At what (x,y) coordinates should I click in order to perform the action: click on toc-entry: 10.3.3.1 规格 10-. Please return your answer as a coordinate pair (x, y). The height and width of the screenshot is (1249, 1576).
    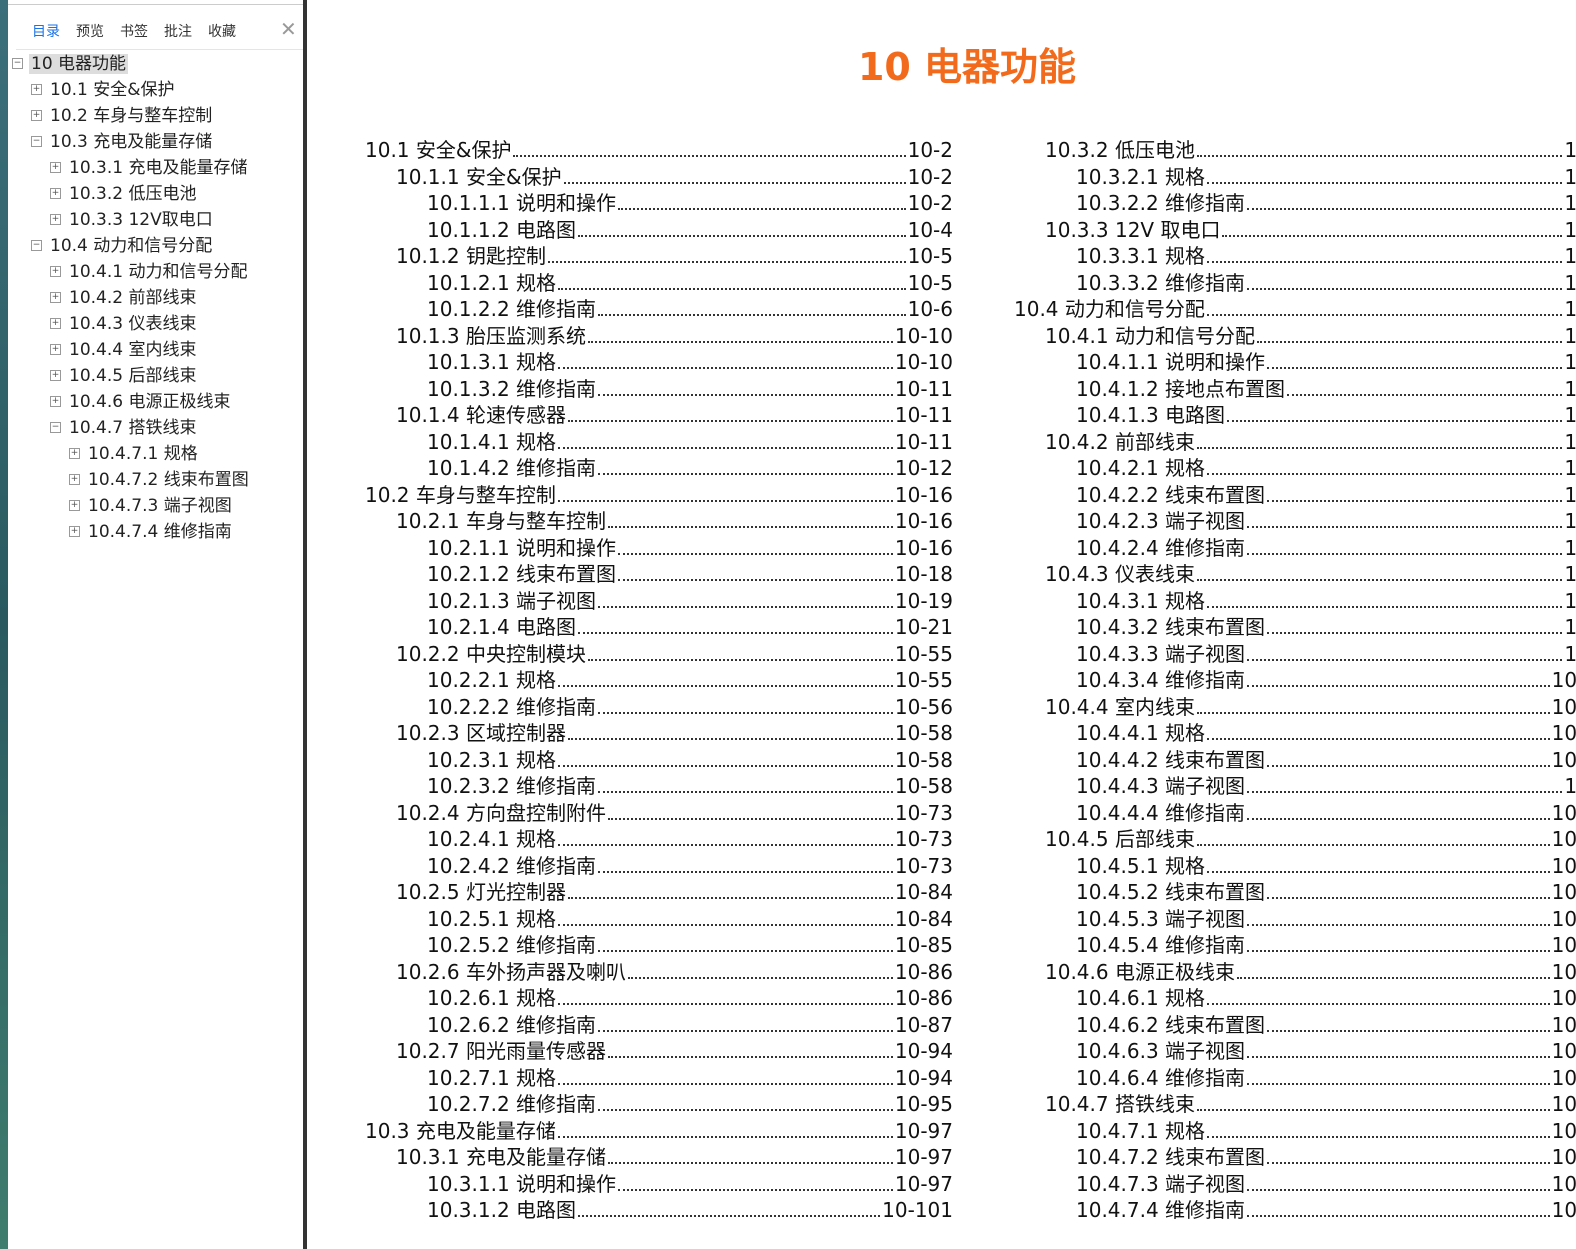
    Looking at the image, I should click on (1326, 256).